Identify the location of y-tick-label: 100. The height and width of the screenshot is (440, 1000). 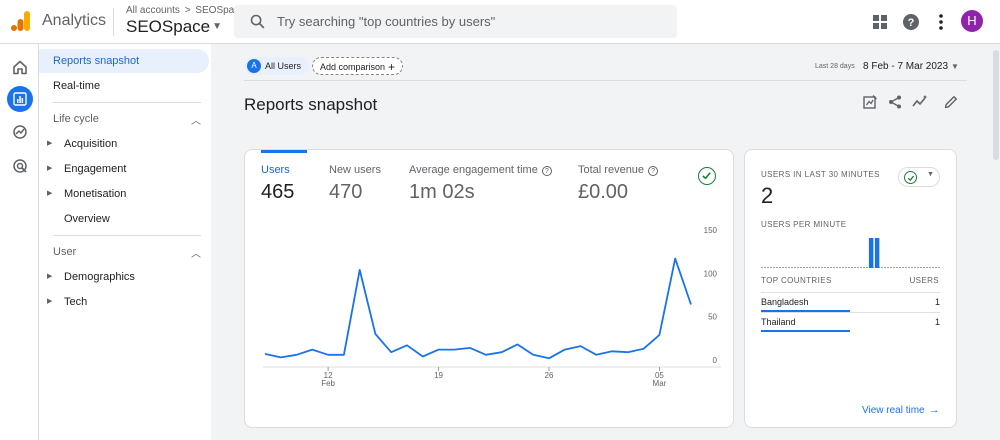
(711, 273).